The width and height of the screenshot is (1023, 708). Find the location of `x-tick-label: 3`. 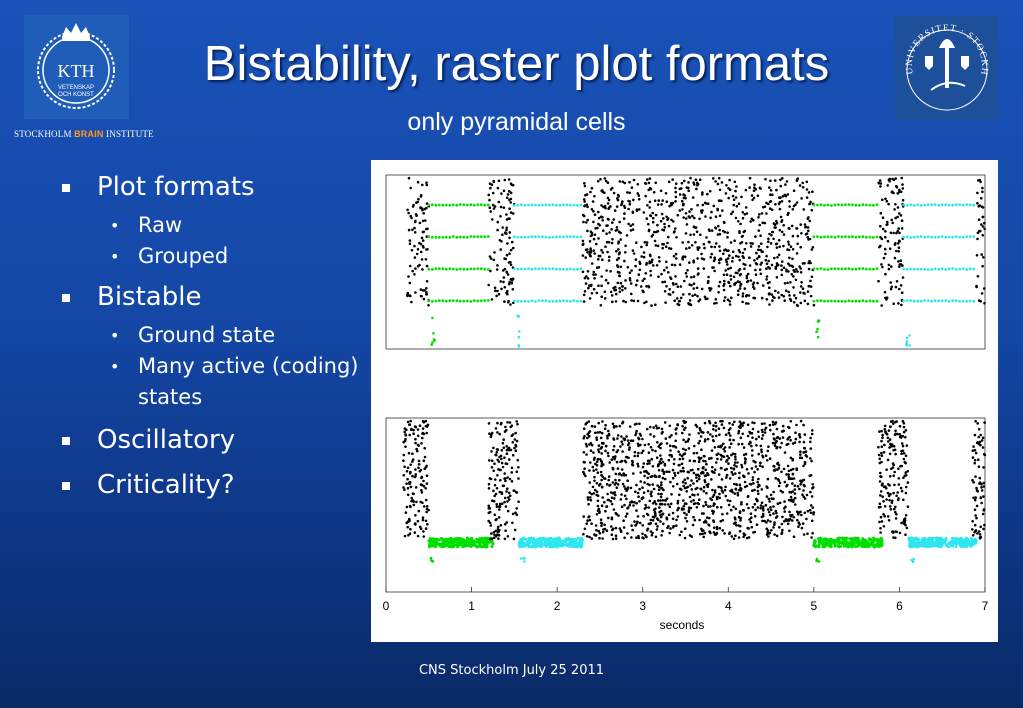

x-tick-label: 3 is located at coordinates (642, 606).